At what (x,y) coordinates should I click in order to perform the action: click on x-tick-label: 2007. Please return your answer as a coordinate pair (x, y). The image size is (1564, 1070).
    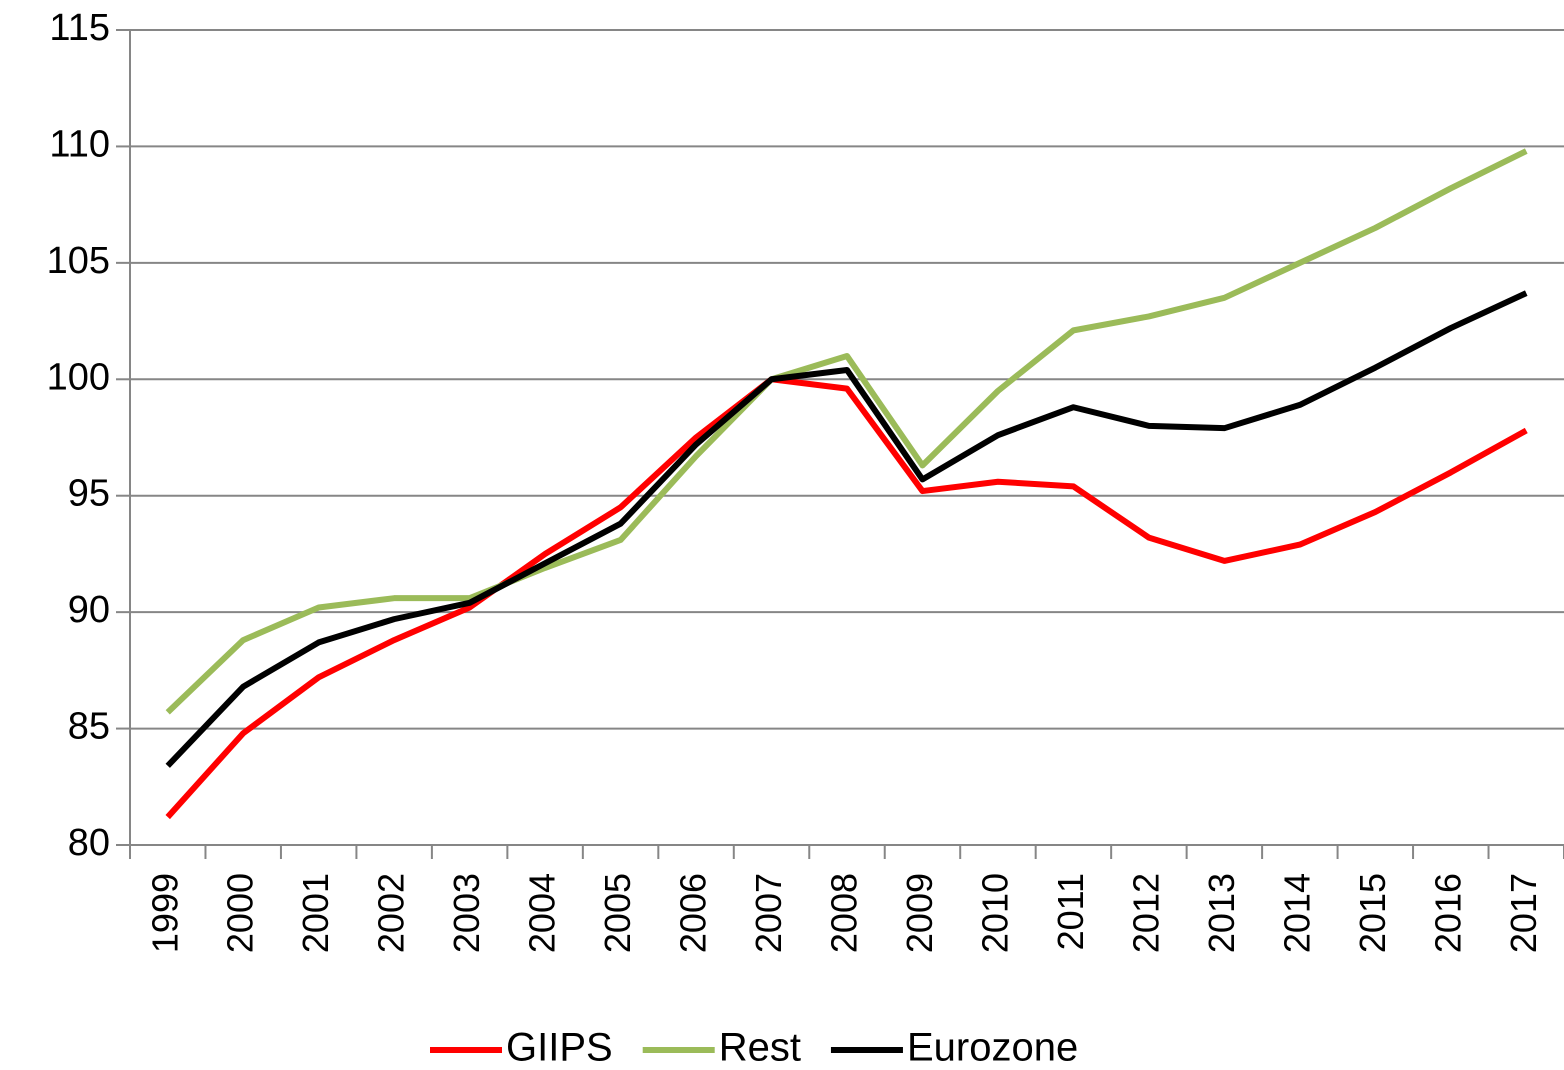
    Looking at the image, I should click on (768, 913).